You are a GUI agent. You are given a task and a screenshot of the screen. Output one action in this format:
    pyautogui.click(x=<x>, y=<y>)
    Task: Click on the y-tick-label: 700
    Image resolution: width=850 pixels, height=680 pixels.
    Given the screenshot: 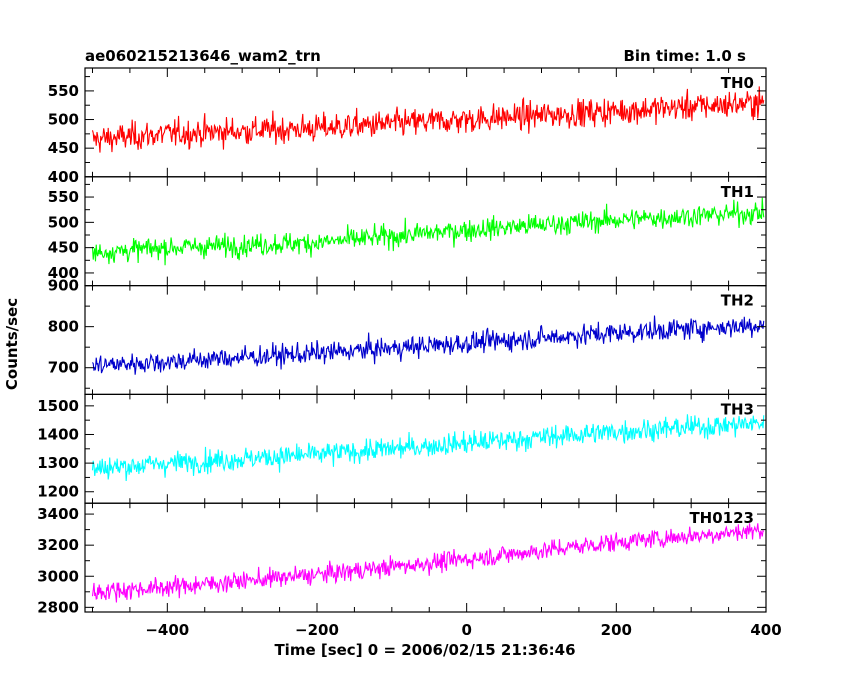 What is the action you would take?
    pyautogui.click(x=63, y=368)
    